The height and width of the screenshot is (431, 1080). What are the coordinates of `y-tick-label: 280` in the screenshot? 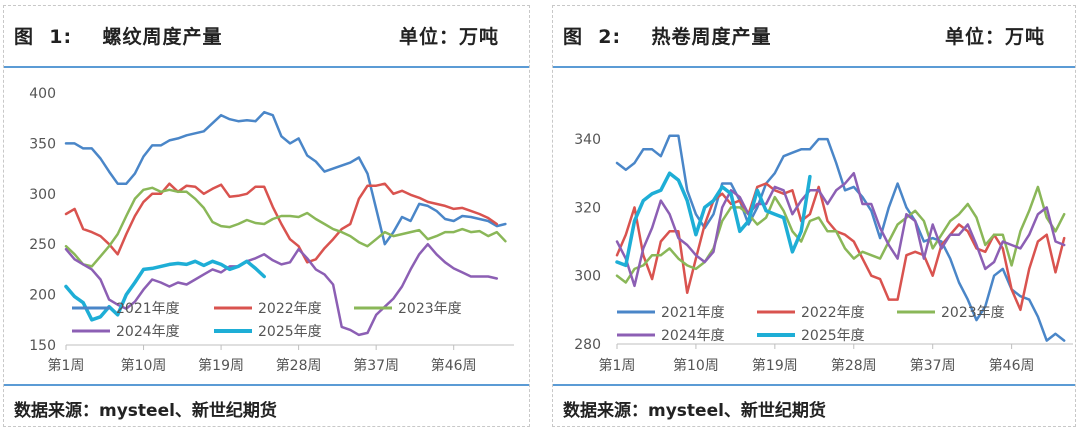 It's located at (587, 345).